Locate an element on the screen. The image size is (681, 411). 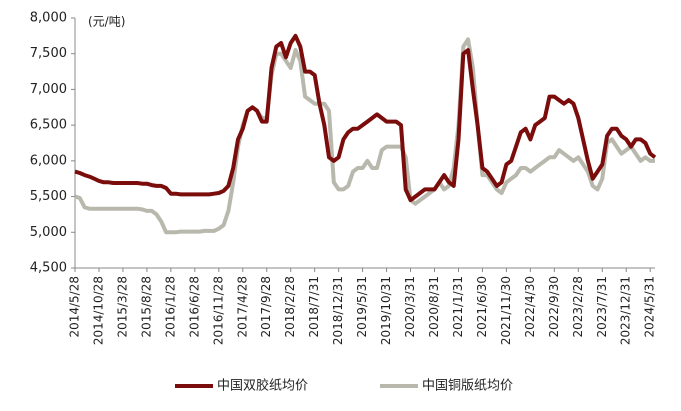
x-tick-label: 2021/6/30 is located at coordinates (482, 307).